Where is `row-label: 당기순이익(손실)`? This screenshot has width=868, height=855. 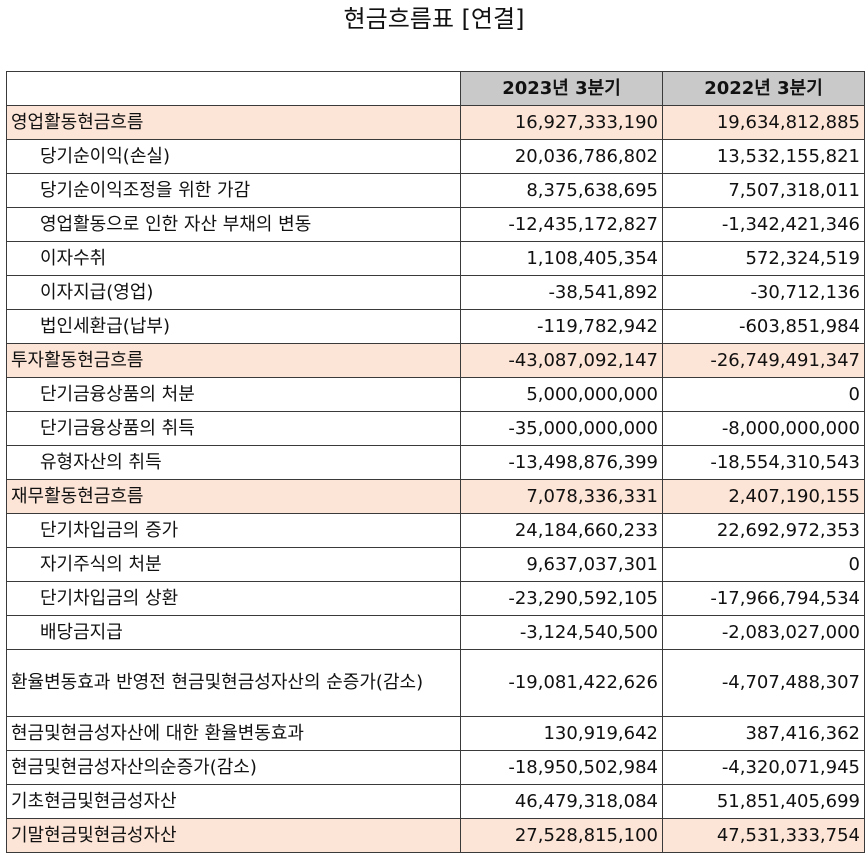 row-label: 당기순이익(손실) is located at coordinates (233, 156).